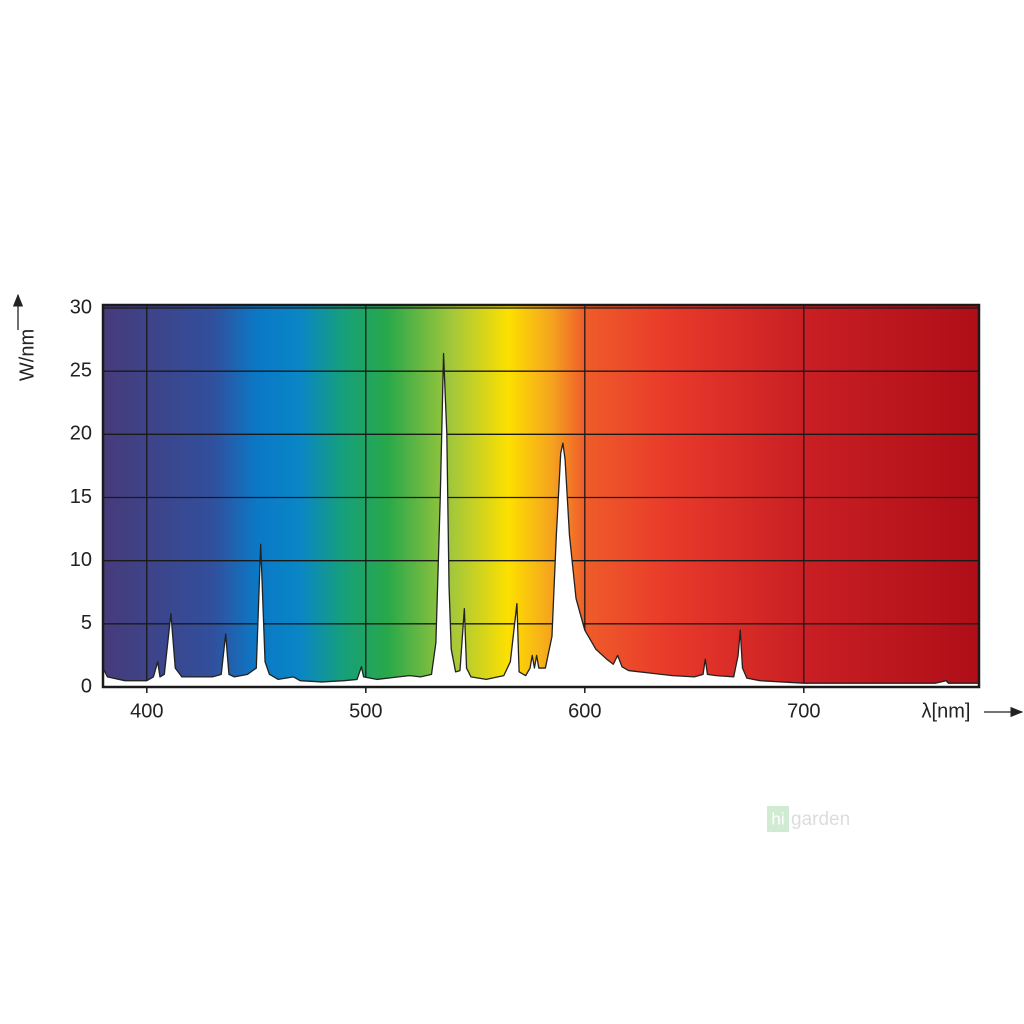 The width and height of the screenshot is (1024, 1024). Describe the element at coordinates (81, 497) in the screenshot. I see `y-tick-label: 15` at that location.